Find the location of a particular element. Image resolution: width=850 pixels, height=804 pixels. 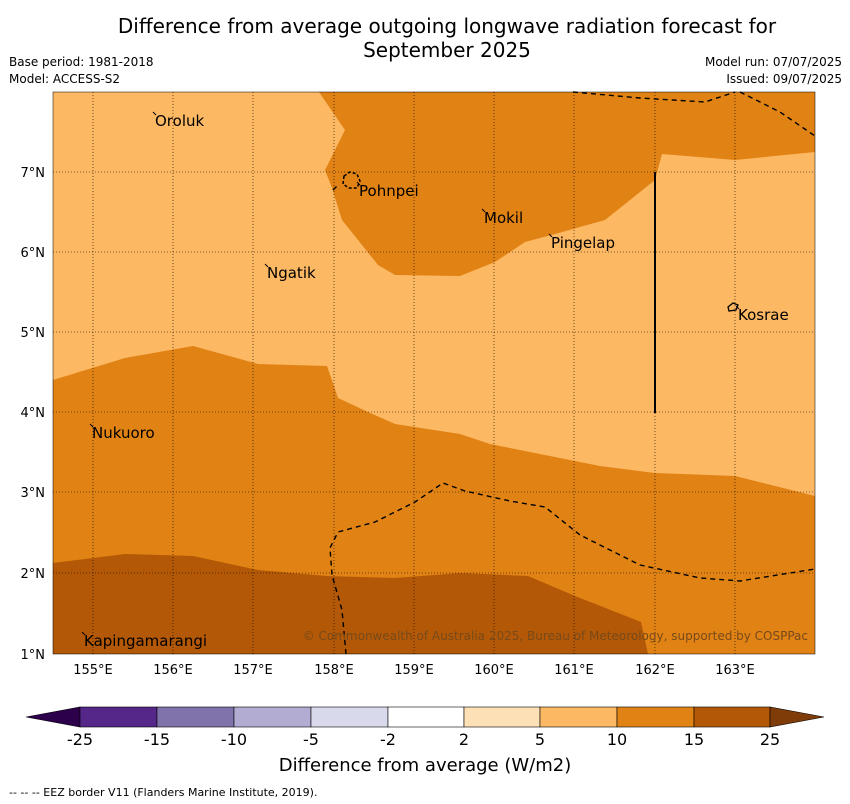

lon-label: 163°E is located at coordinates (735, 670).